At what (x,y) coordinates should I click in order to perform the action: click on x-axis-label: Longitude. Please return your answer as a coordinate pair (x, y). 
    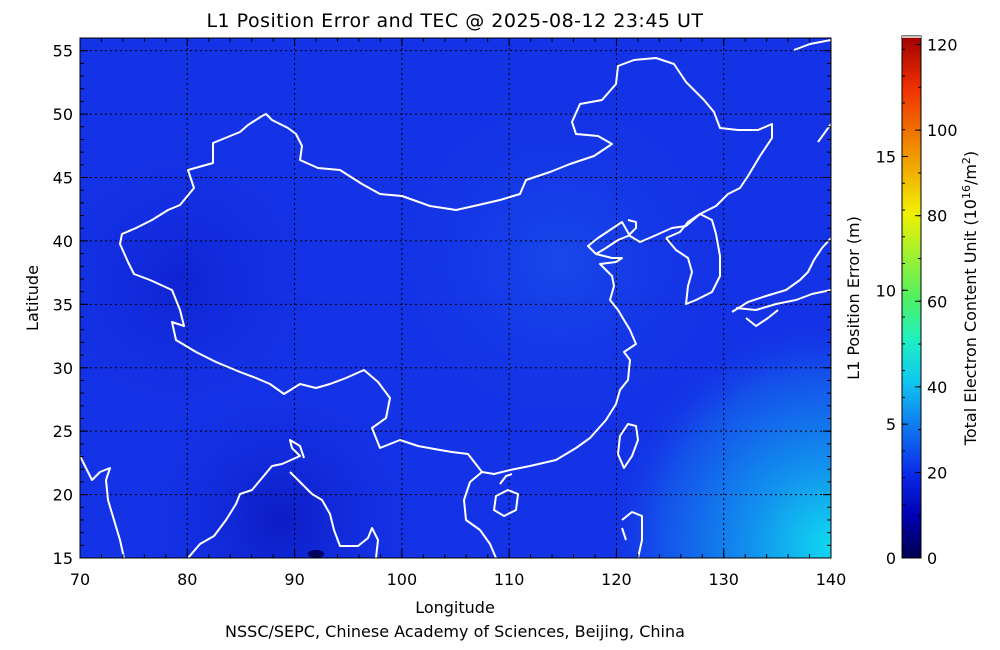
    Looking at the image, I should click on (455, 607).